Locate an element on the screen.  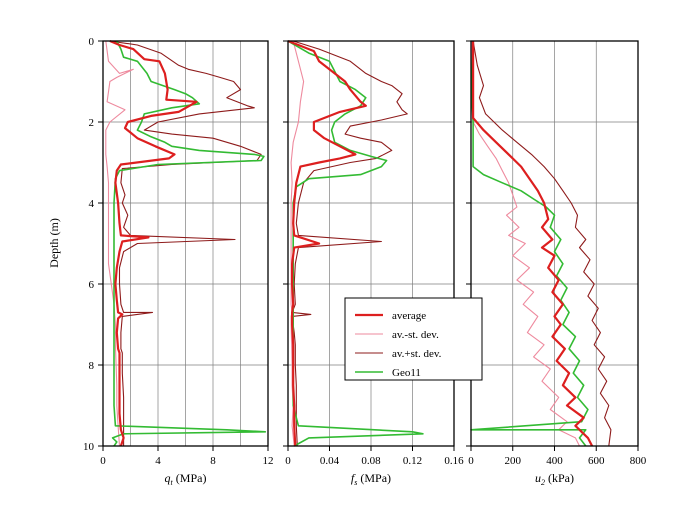
y-tick-label-4: 8 is located at coordinates (92, 366).